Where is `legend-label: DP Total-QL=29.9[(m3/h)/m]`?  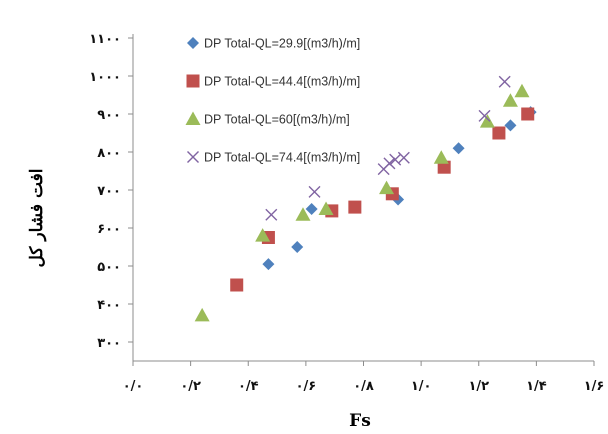 legend-label: DP Total-QL=29.9[(m3/h)/m] is located at coordinates (282, 44).